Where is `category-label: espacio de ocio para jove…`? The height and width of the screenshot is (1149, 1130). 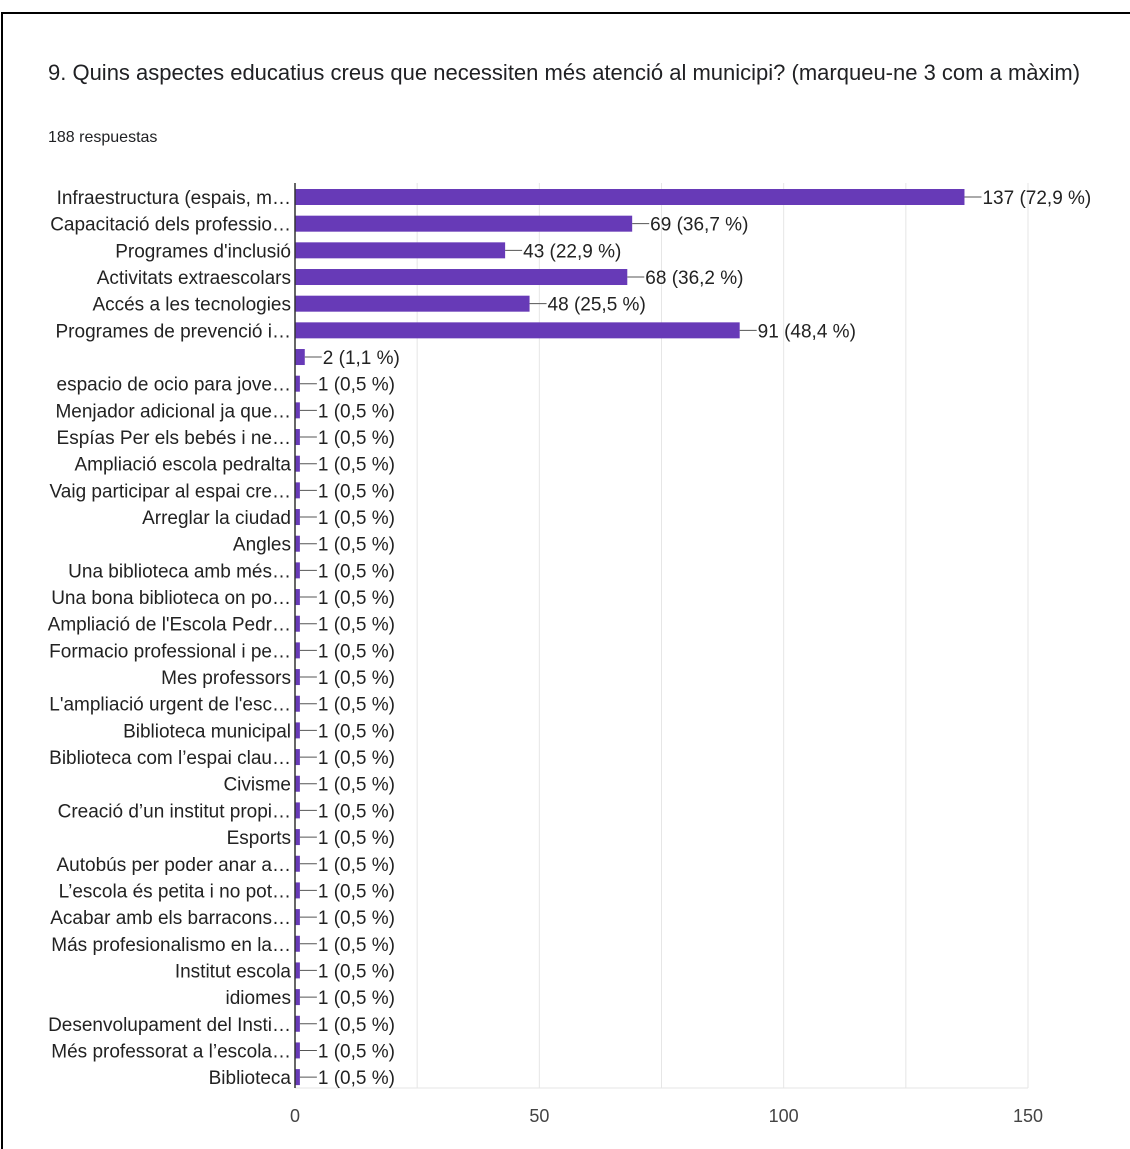 category-label: espacio de ocio para jove… is located at coordinates (174, 385).